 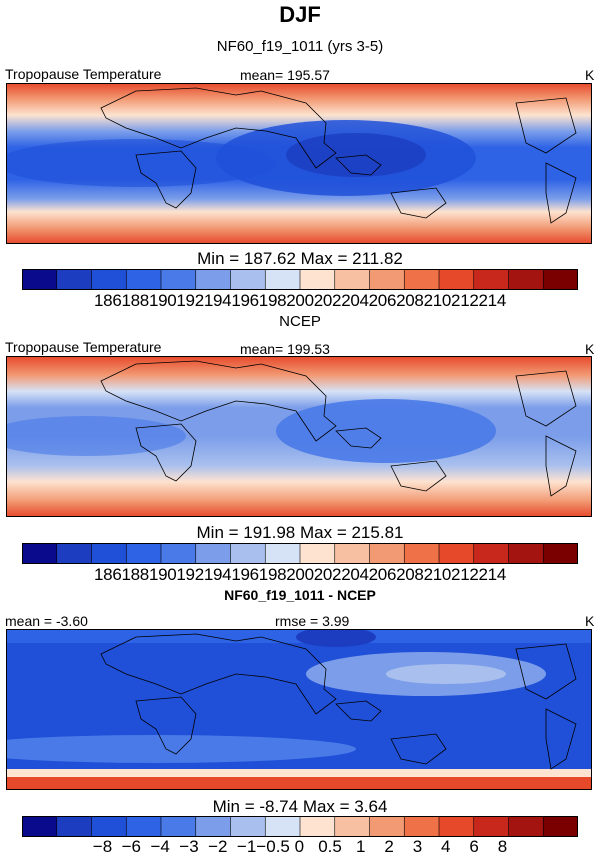 I want to click on panel-1-coastlines, so click(x=338, y=155).